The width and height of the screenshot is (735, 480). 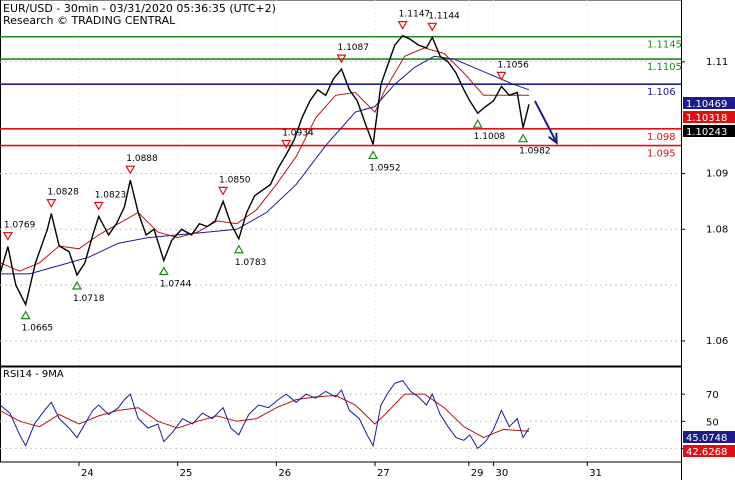 I want to click on swing-high-label: 1.0828, so click(x=63, y=193).